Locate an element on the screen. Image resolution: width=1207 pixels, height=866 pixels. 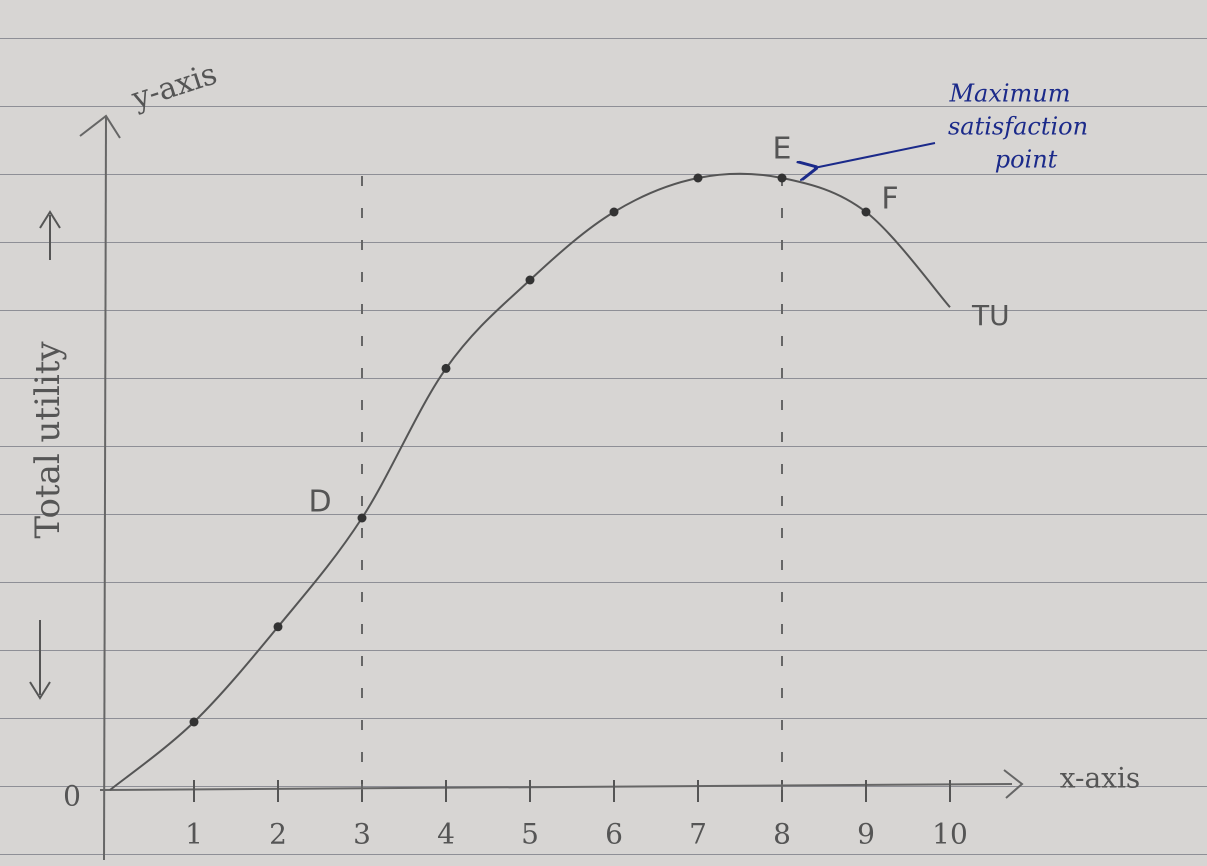
x-tick-label: 2 is located at coordinates (278, 834).